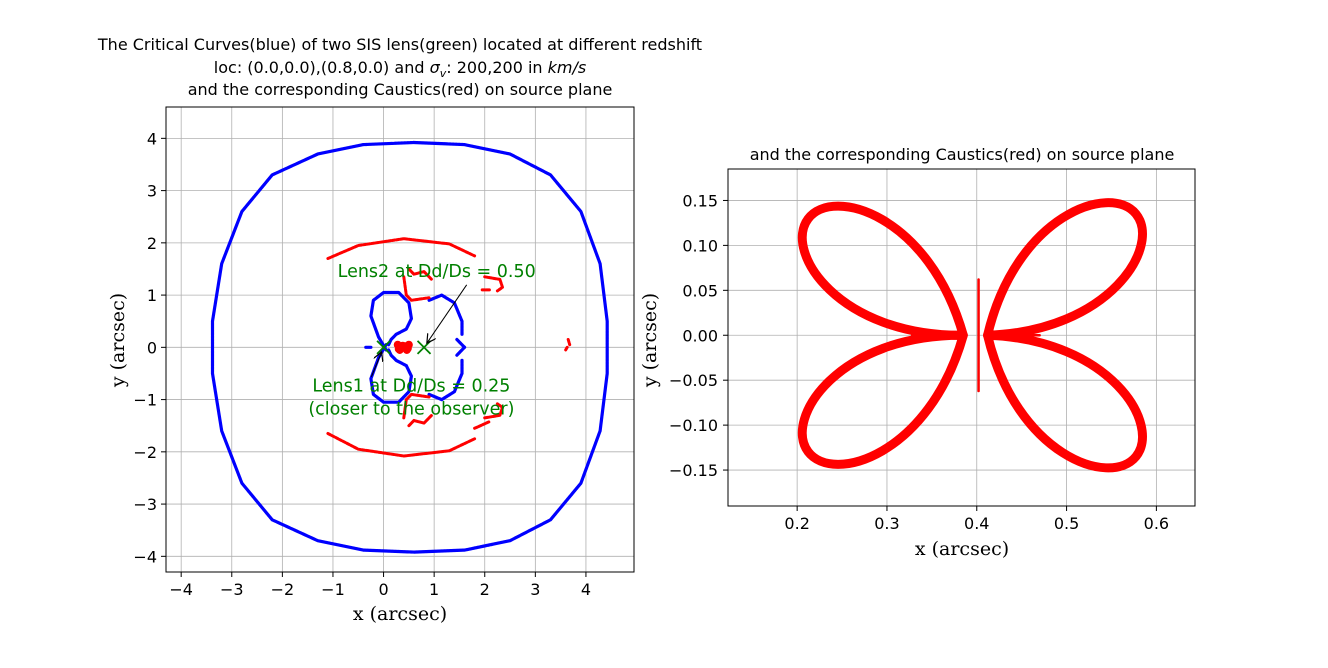  What do you see at coordinates (586, 589) in the screenshot?
I see `left-x-tick-label: 4` at bounding box center [586, 589].